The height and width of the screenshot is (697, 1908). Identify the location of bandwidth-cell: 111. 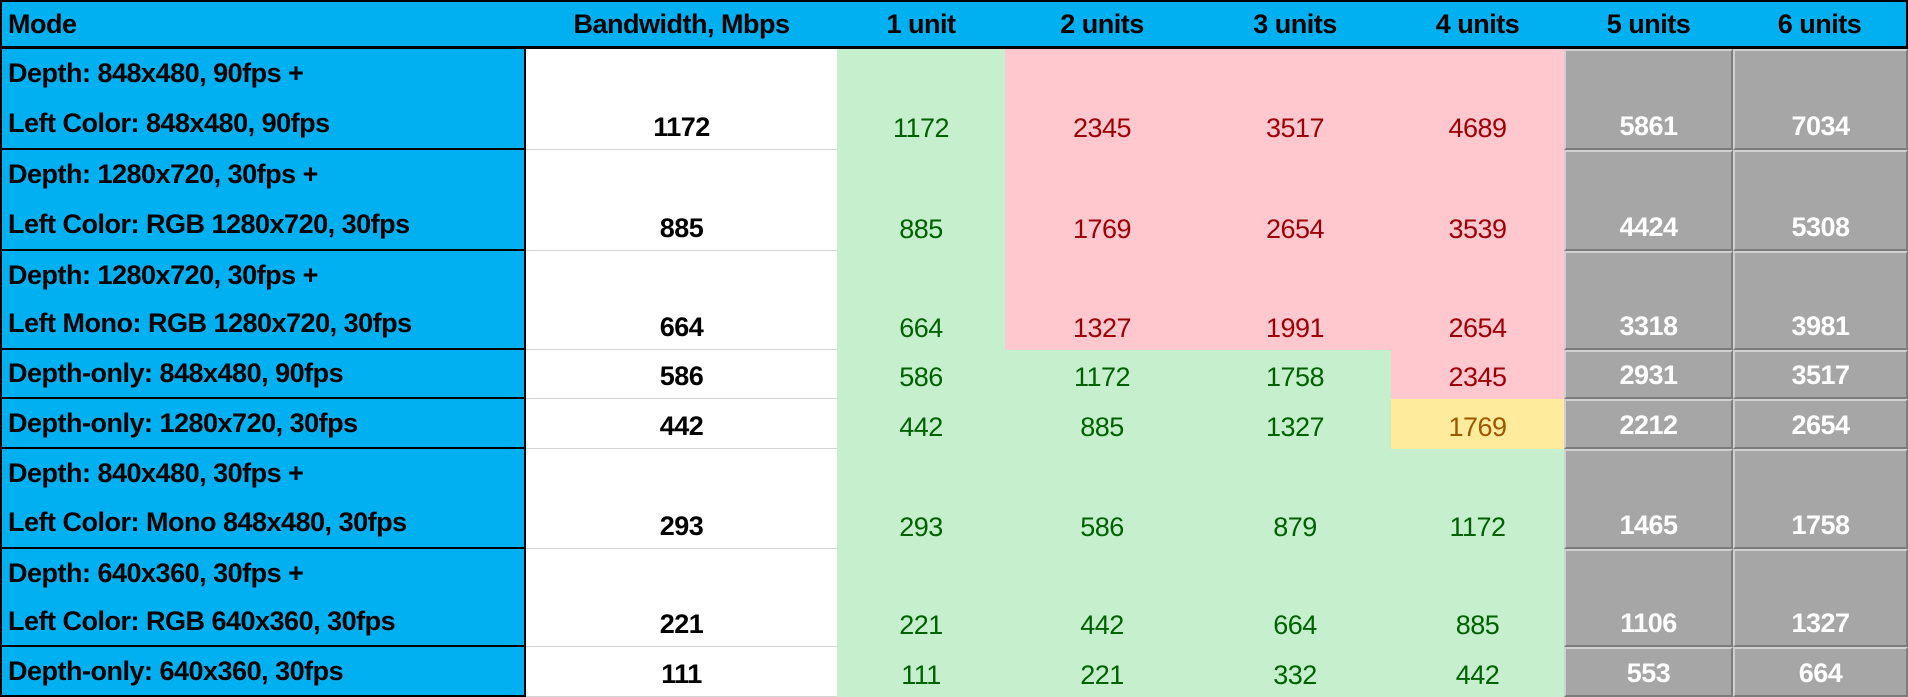
(681, 672).